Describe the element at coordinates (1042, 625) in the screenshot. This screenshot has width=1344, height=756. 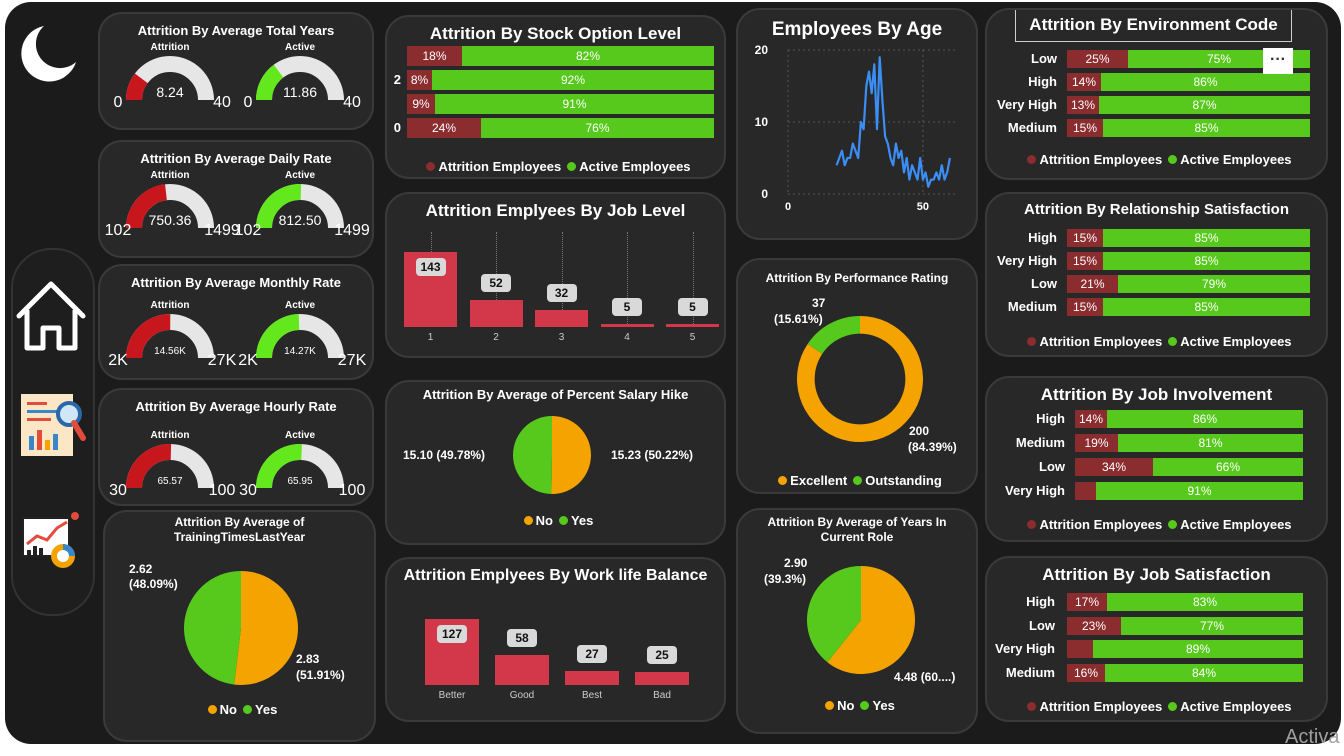
I see `satisfaction-row-label: Low` at that location.